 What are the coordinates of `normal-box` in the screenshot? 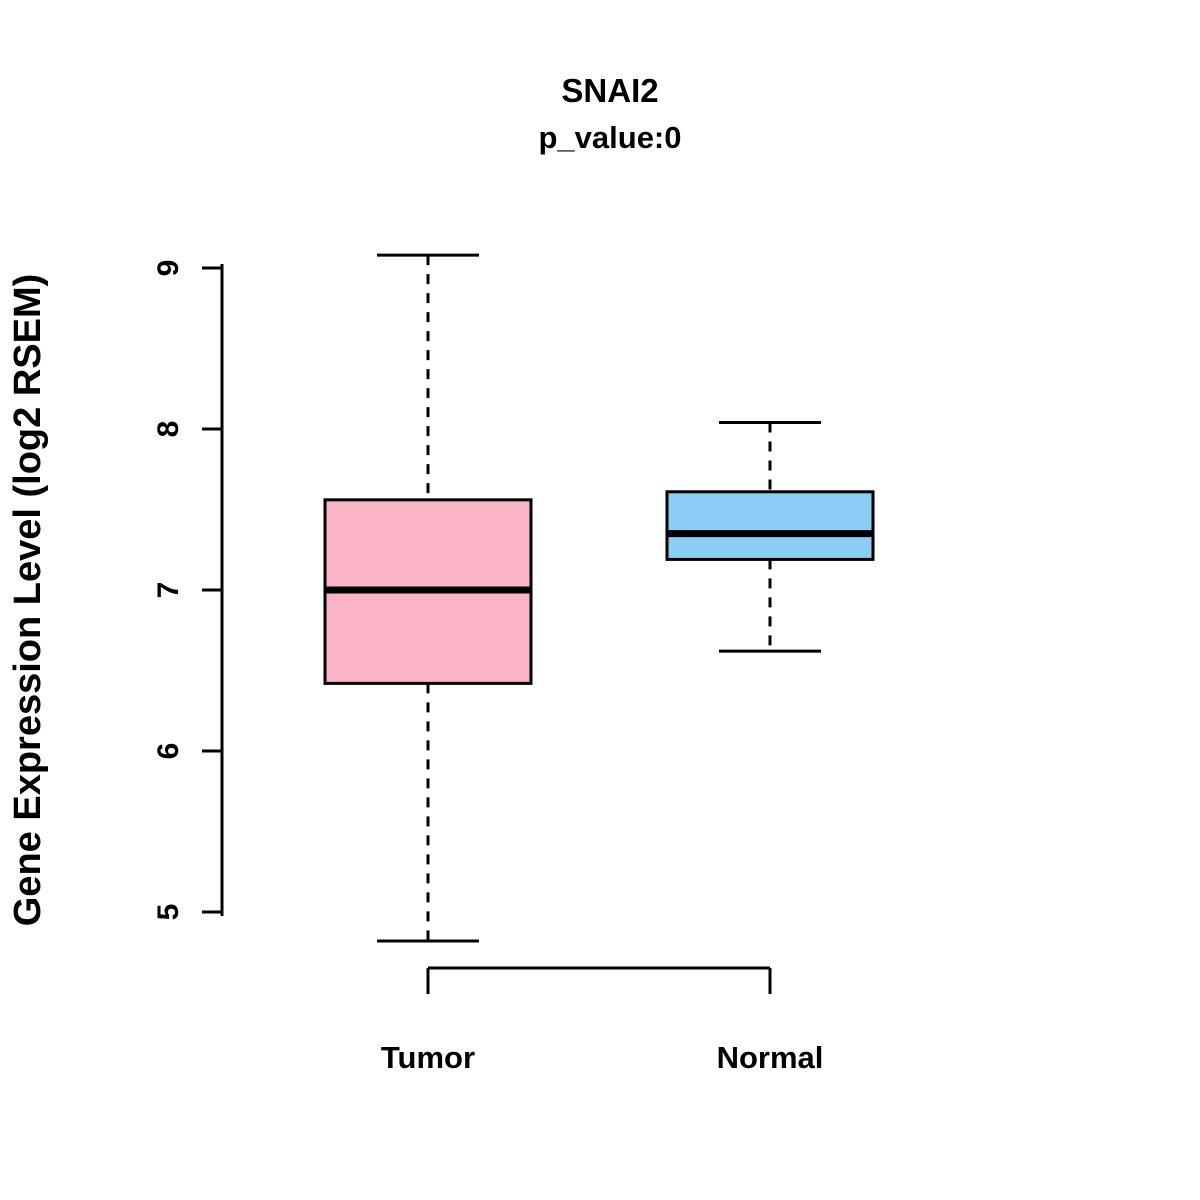 It's located at (770, 525).